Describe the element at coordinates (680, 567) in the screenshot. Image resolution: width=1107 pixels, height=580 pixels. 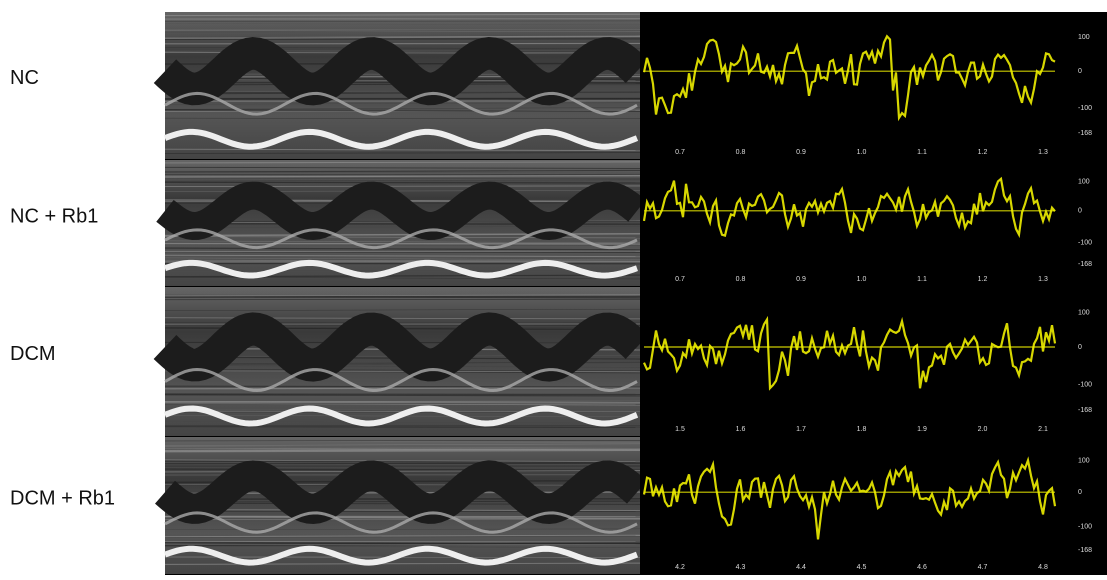
I see `x-tick-label: 4.2` at that location.